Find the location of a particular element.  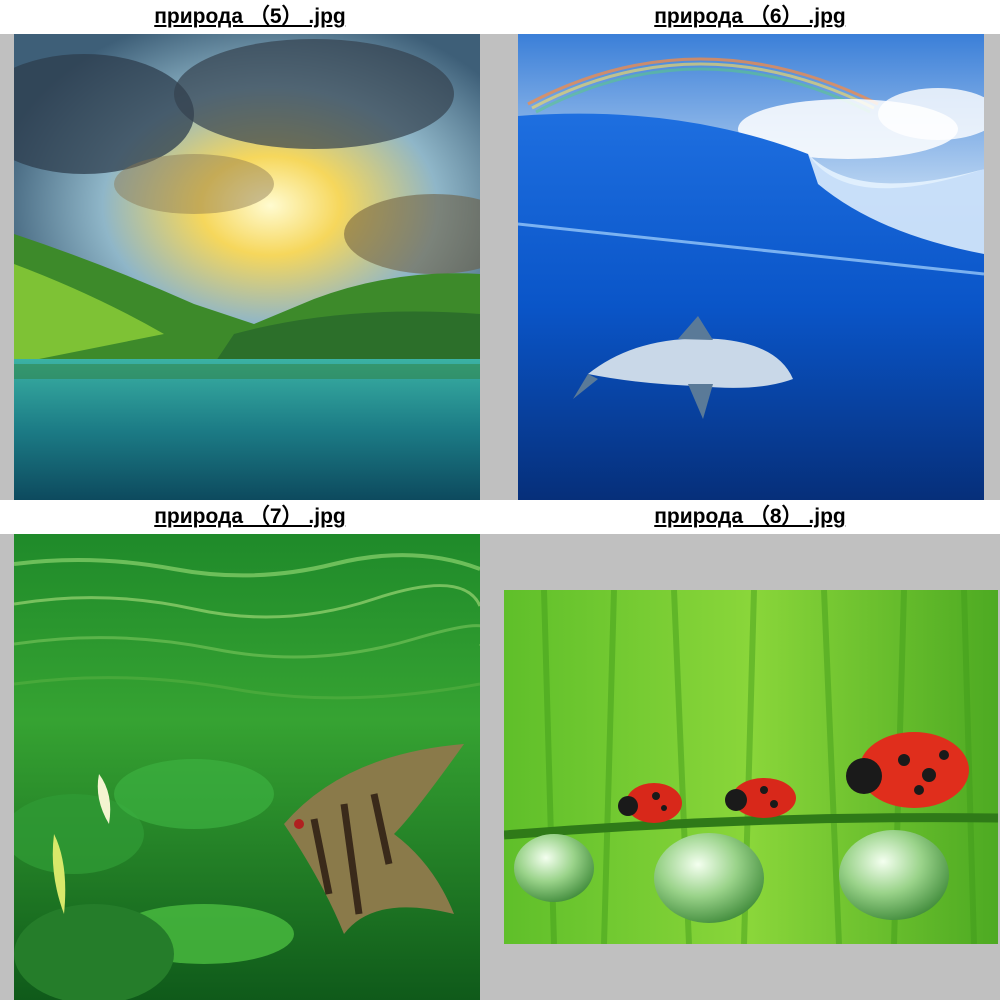

file-name-link: природа （7） .jpg is located at coordinates (250, 517).